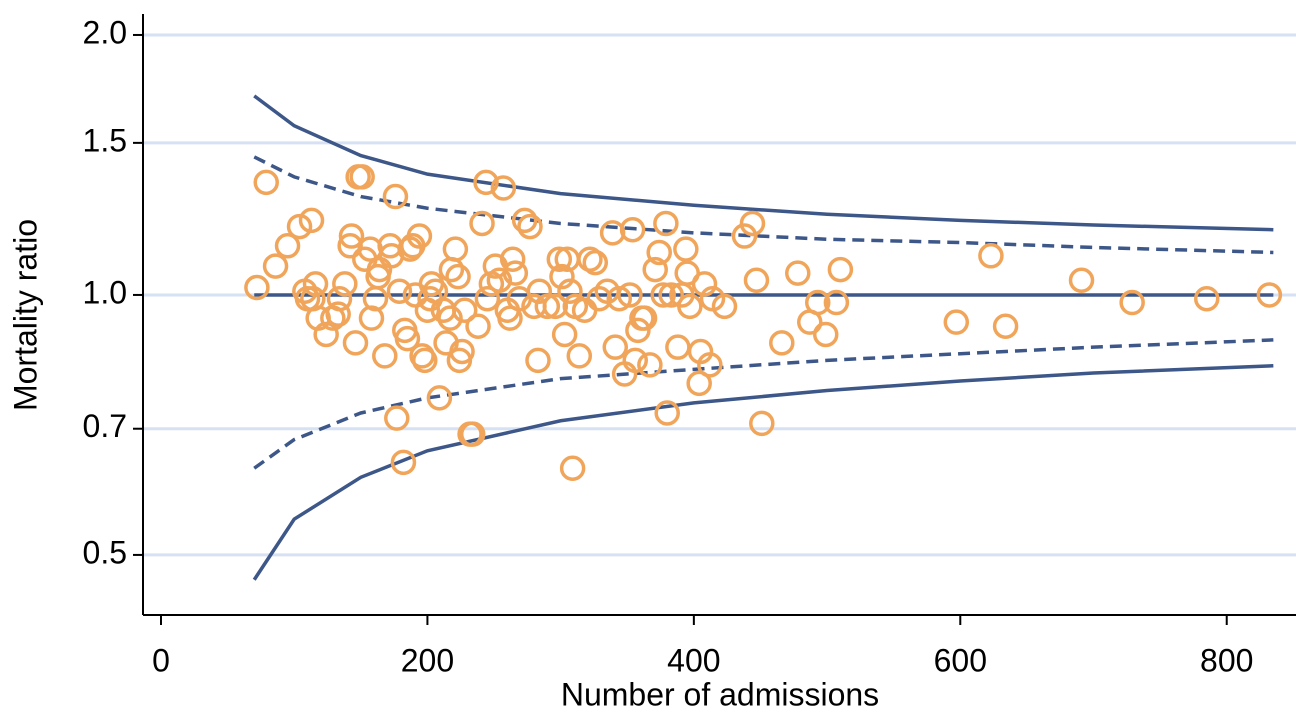  Describe the element at coordinates (105, 32) in the screenshot. I see `y-tick-label: 2.0` at that location.